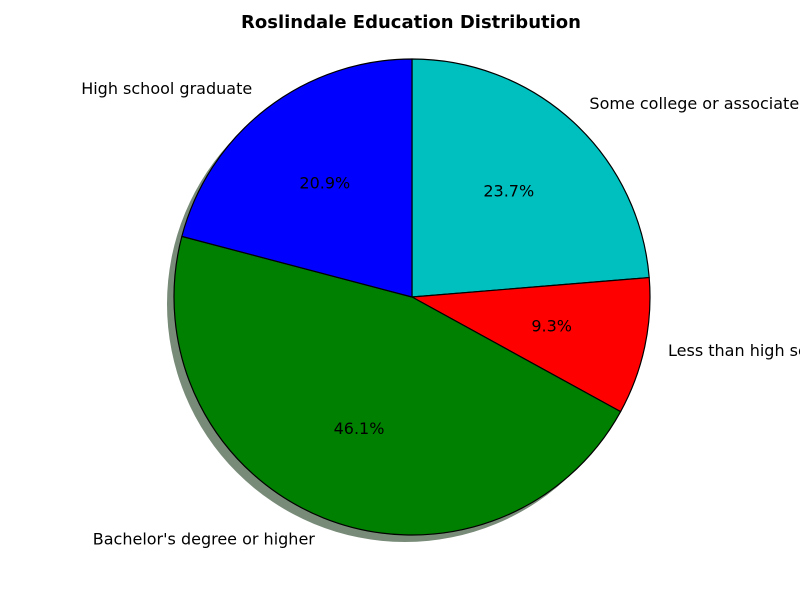 The height and width of the screenshot is (600, 800). What do you see at coordinates (530, 178) in the screenshot?
I see `pie-slice-some-college-or-associate-s-degree` at bounding box center [530, 178].